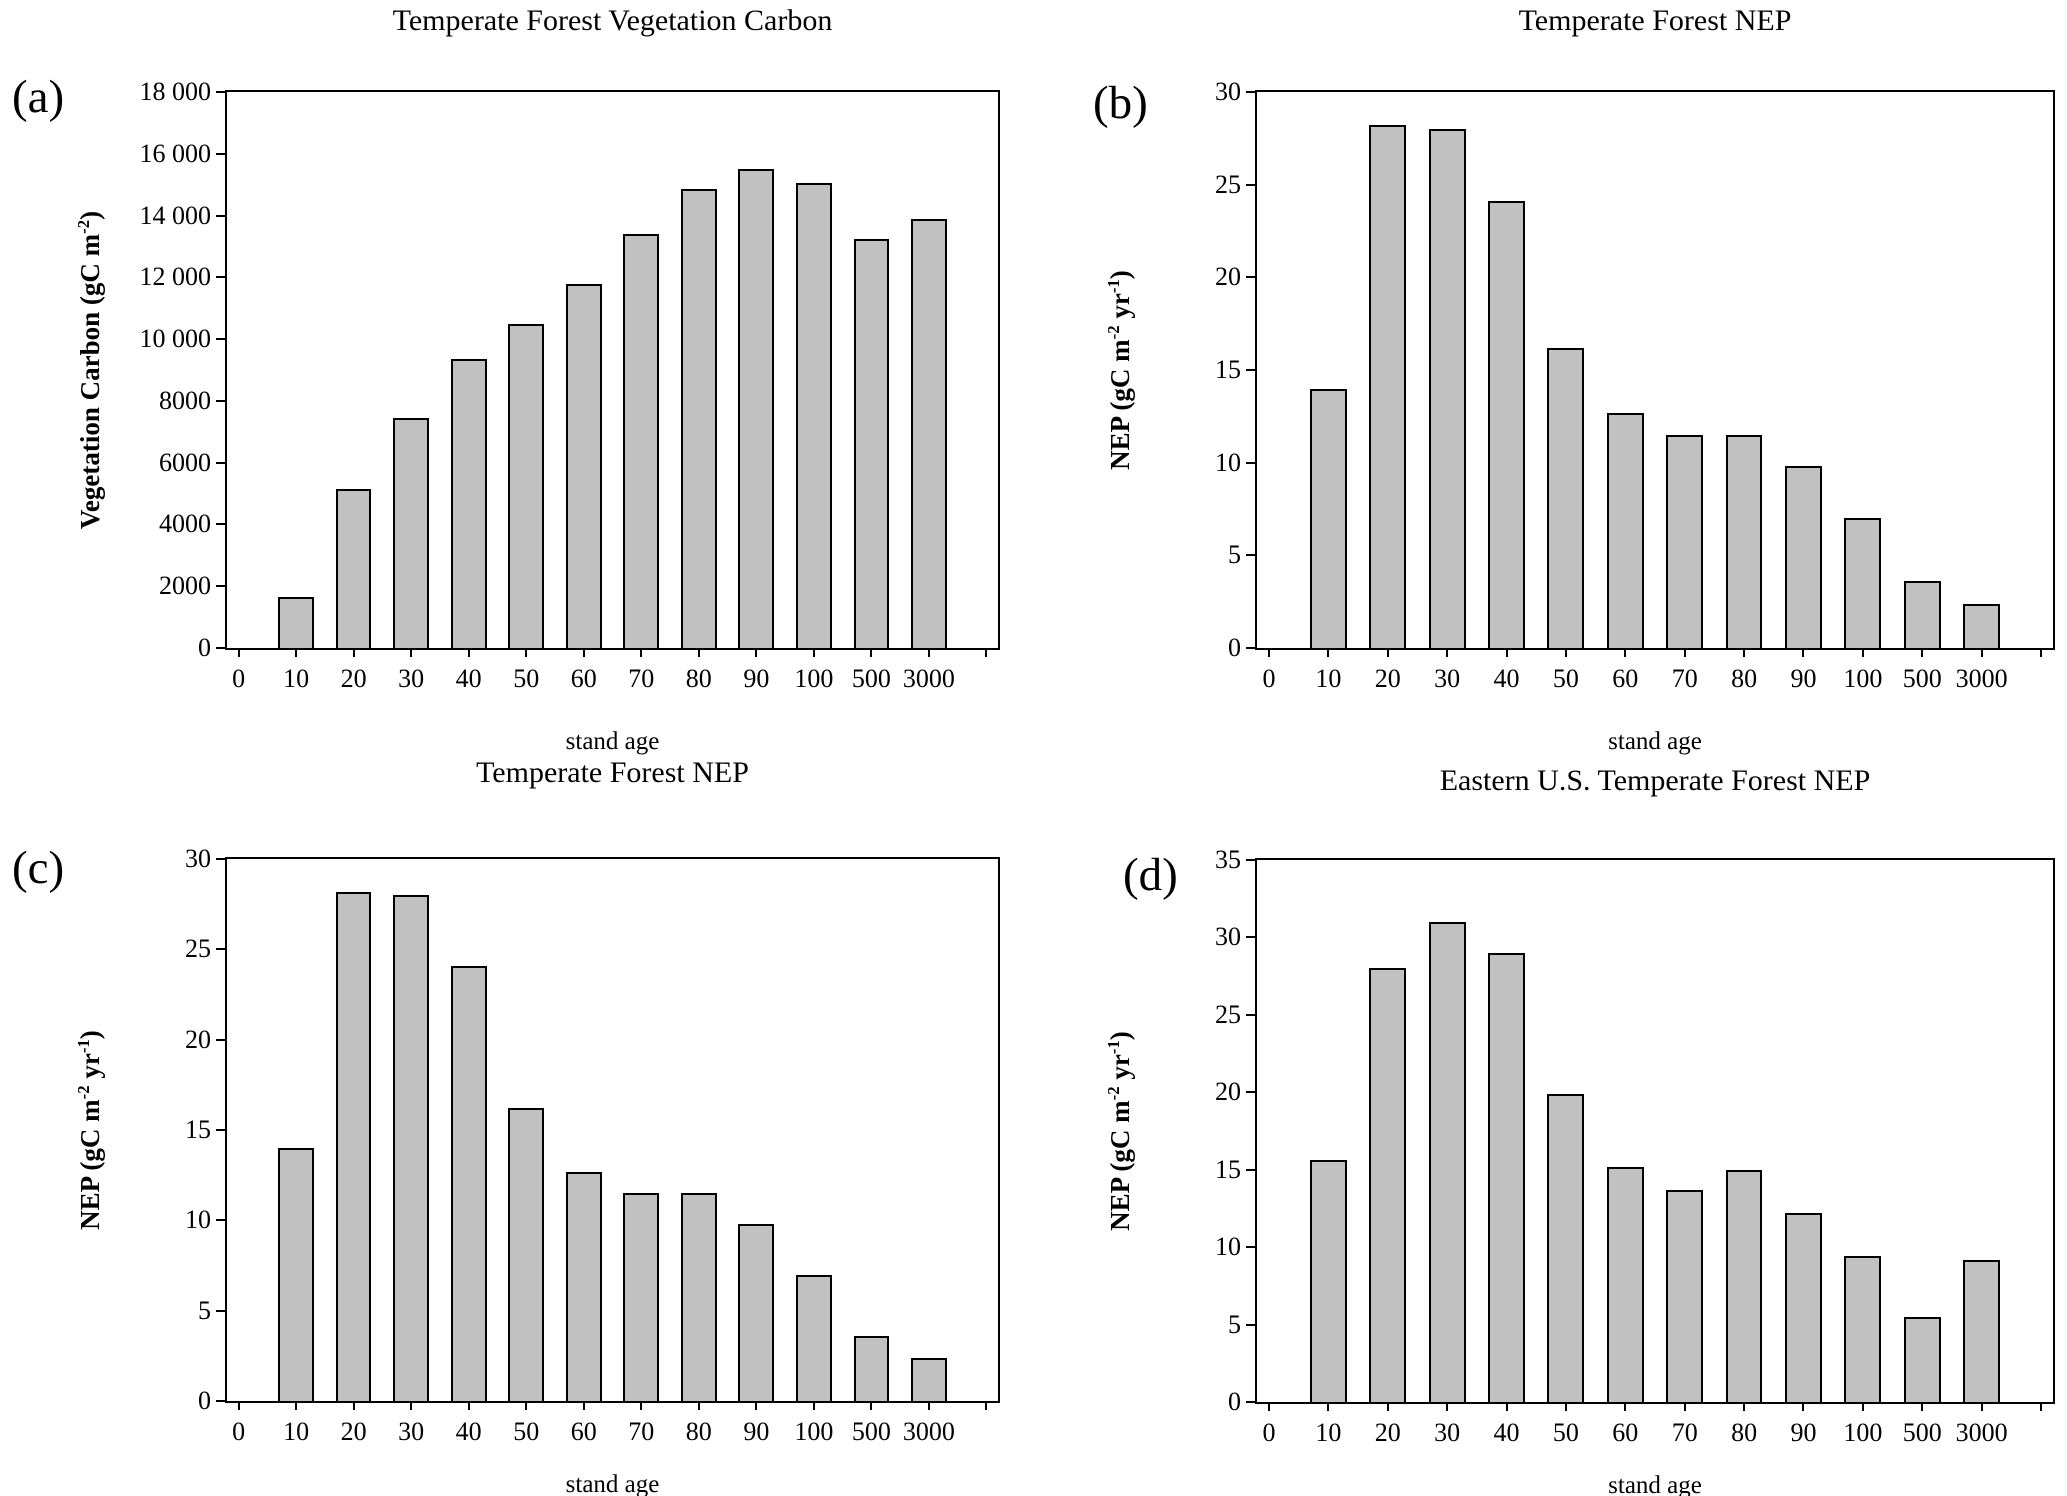 Image resolution: width=2067 pixels, height=1496 pixels. Describe the element at coordinates (612, 1130) in the screenshot. I see `plot-area` at that location.